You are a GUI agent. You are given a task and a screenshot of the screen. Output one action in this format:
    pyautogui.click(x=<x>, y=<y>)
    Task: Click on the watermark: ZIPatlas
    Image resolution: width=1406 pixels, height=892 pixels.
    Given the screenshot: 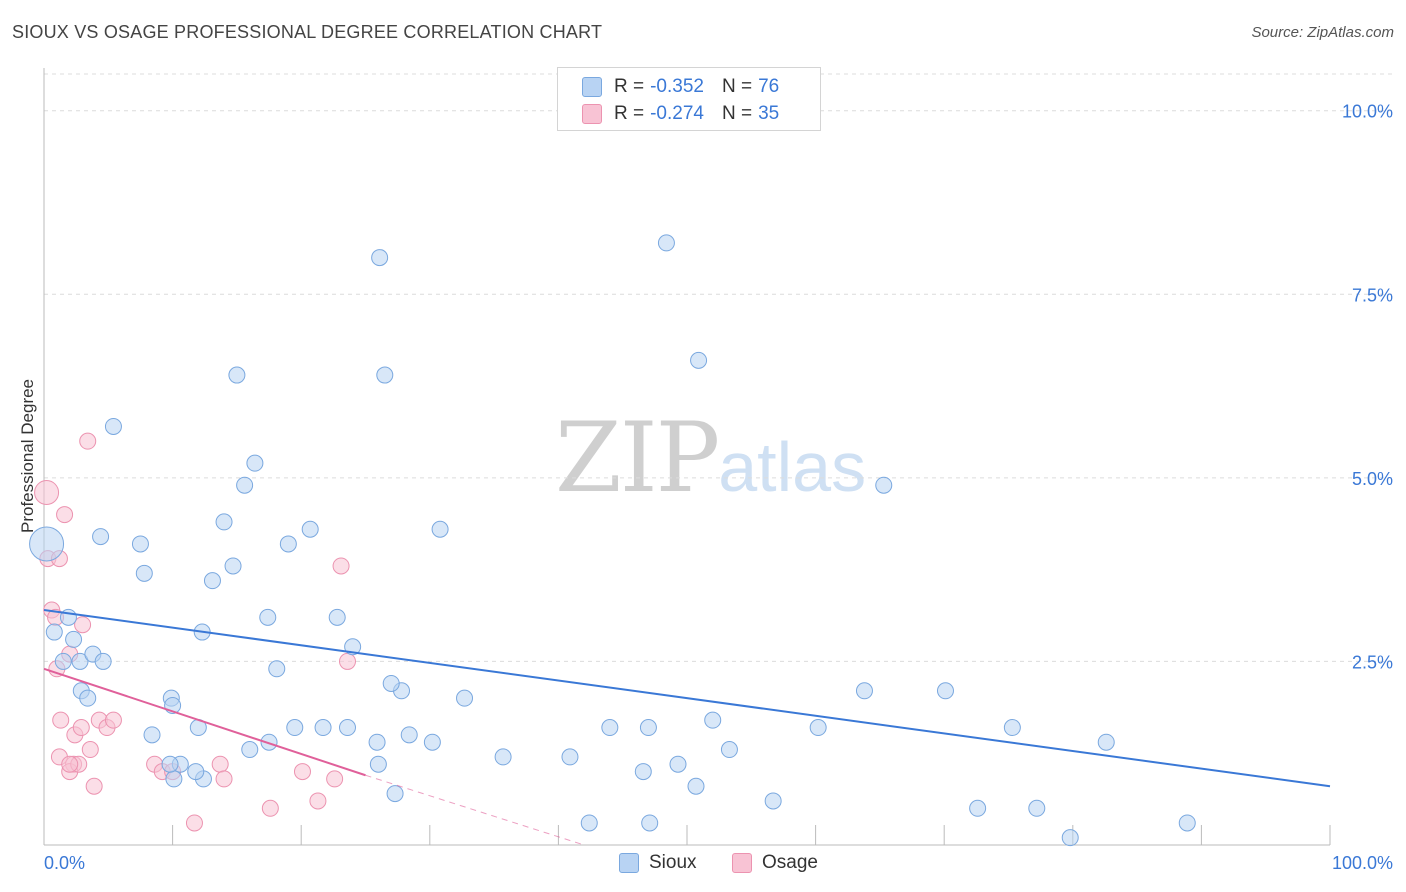 What is the action you would take?
    pyautogui.click(x=710, y=458)
    